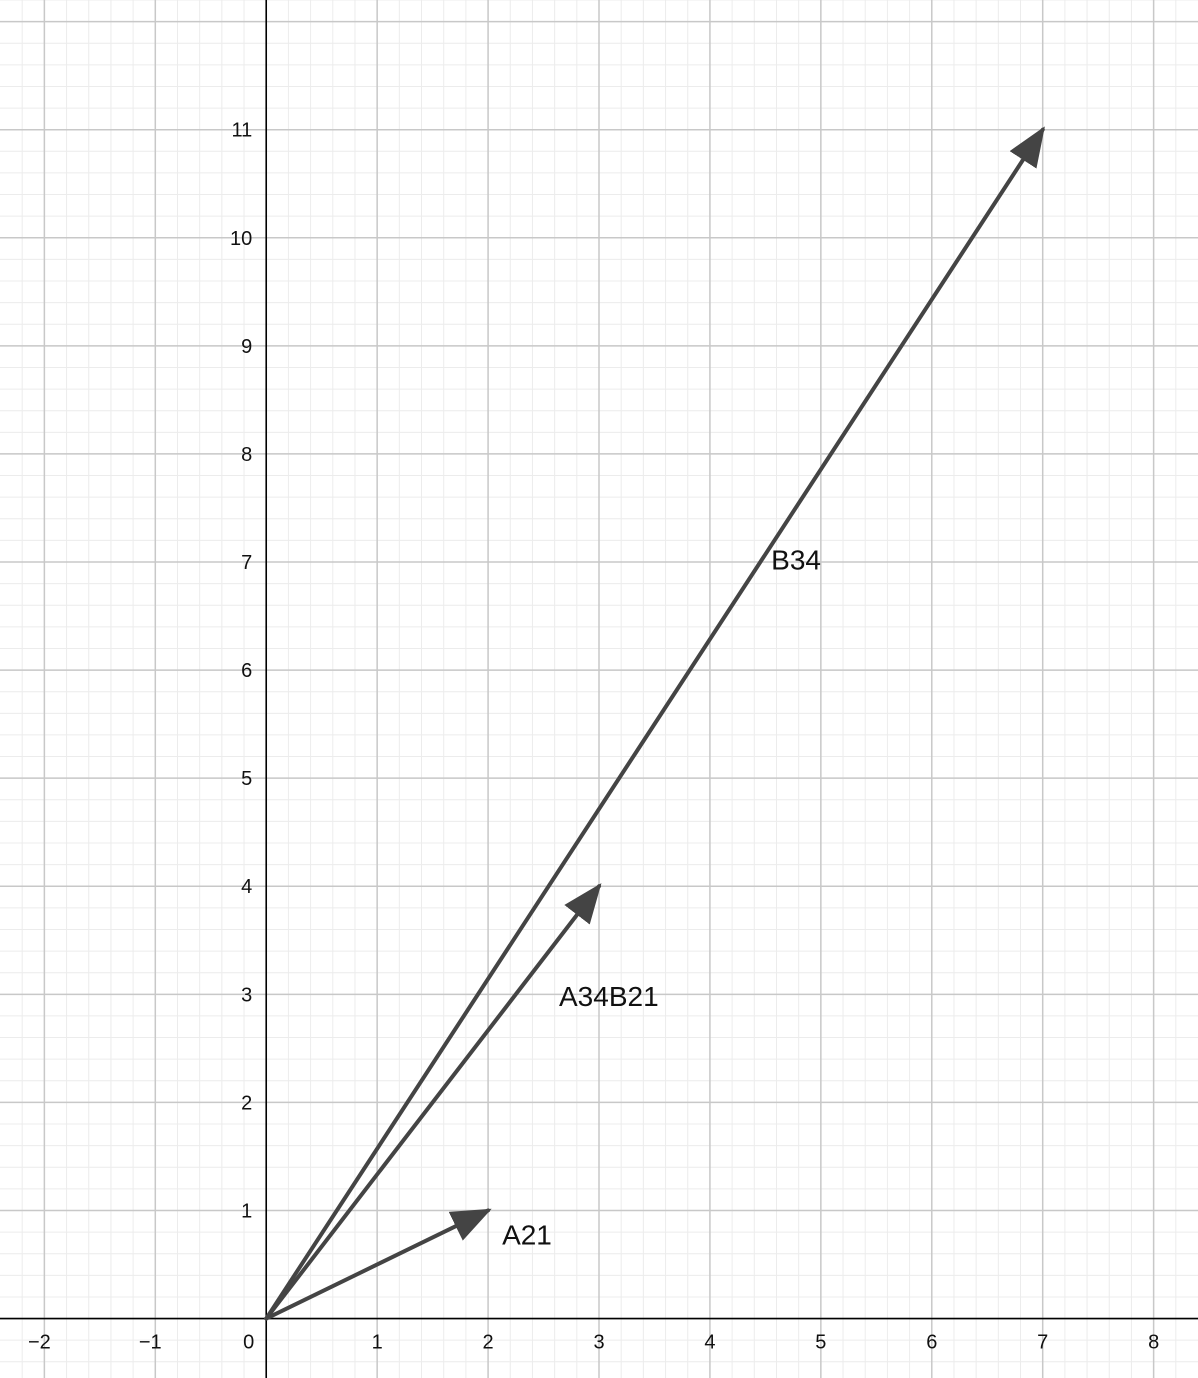 Image resolution: width=1198 pixels, height=1378 pixels. Describe the element at coordinates (246, 1211) in the screenshot. I see `y-tick-label: 1` at that location.